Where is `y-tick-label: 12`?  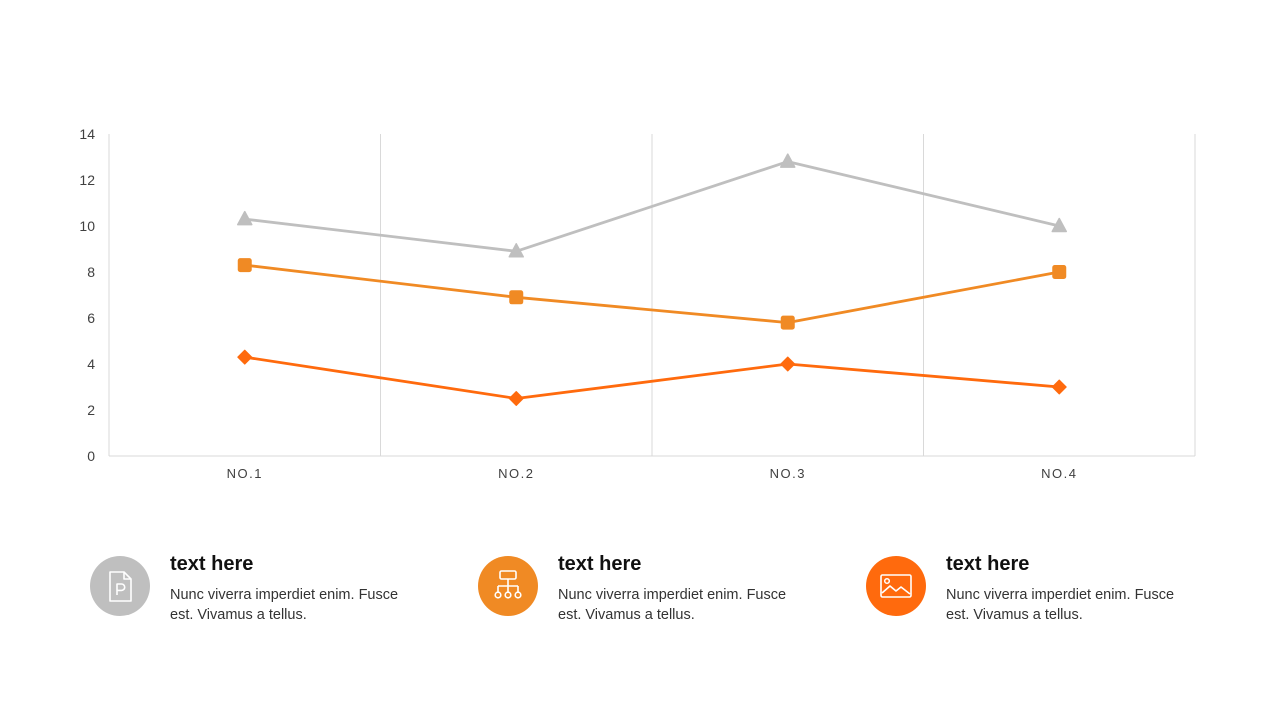
y-tick-label: 12 is located at coordinates (87, 180).